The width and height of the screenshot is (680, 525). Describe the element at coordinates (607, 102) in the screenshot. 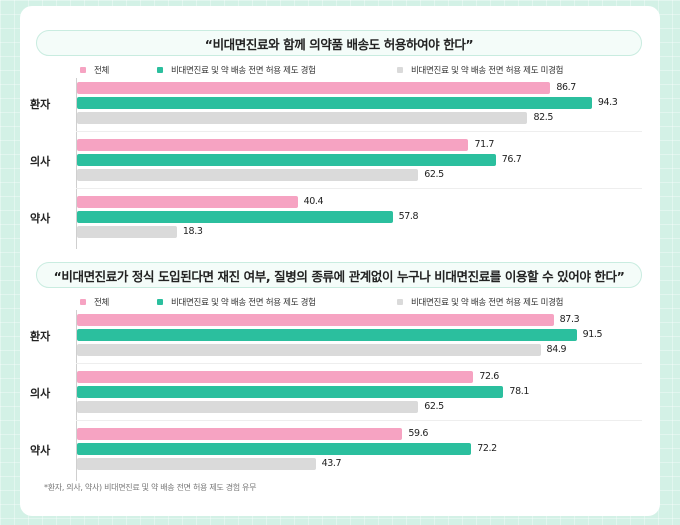

I see `data-label: 94.3` at that location.